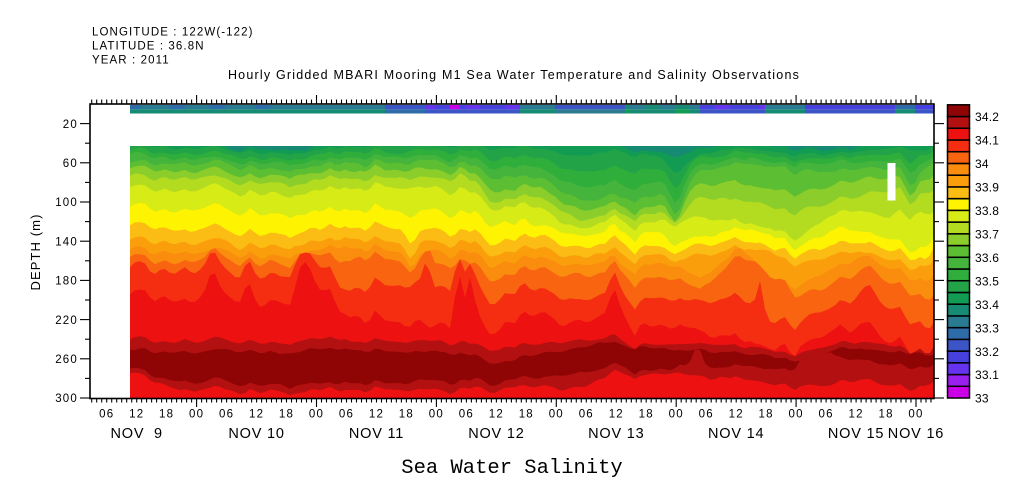  I want to click on svg-text: NOV 9, so click(137, 434).